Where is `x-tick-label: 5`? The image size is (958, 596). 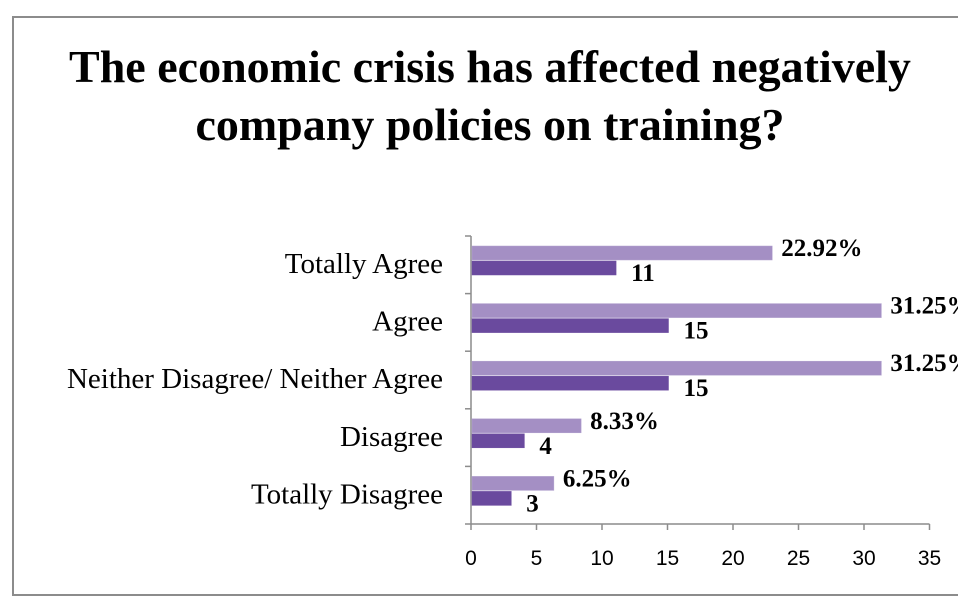 x-tick-label: 5 is located at coordinates (537, 558).